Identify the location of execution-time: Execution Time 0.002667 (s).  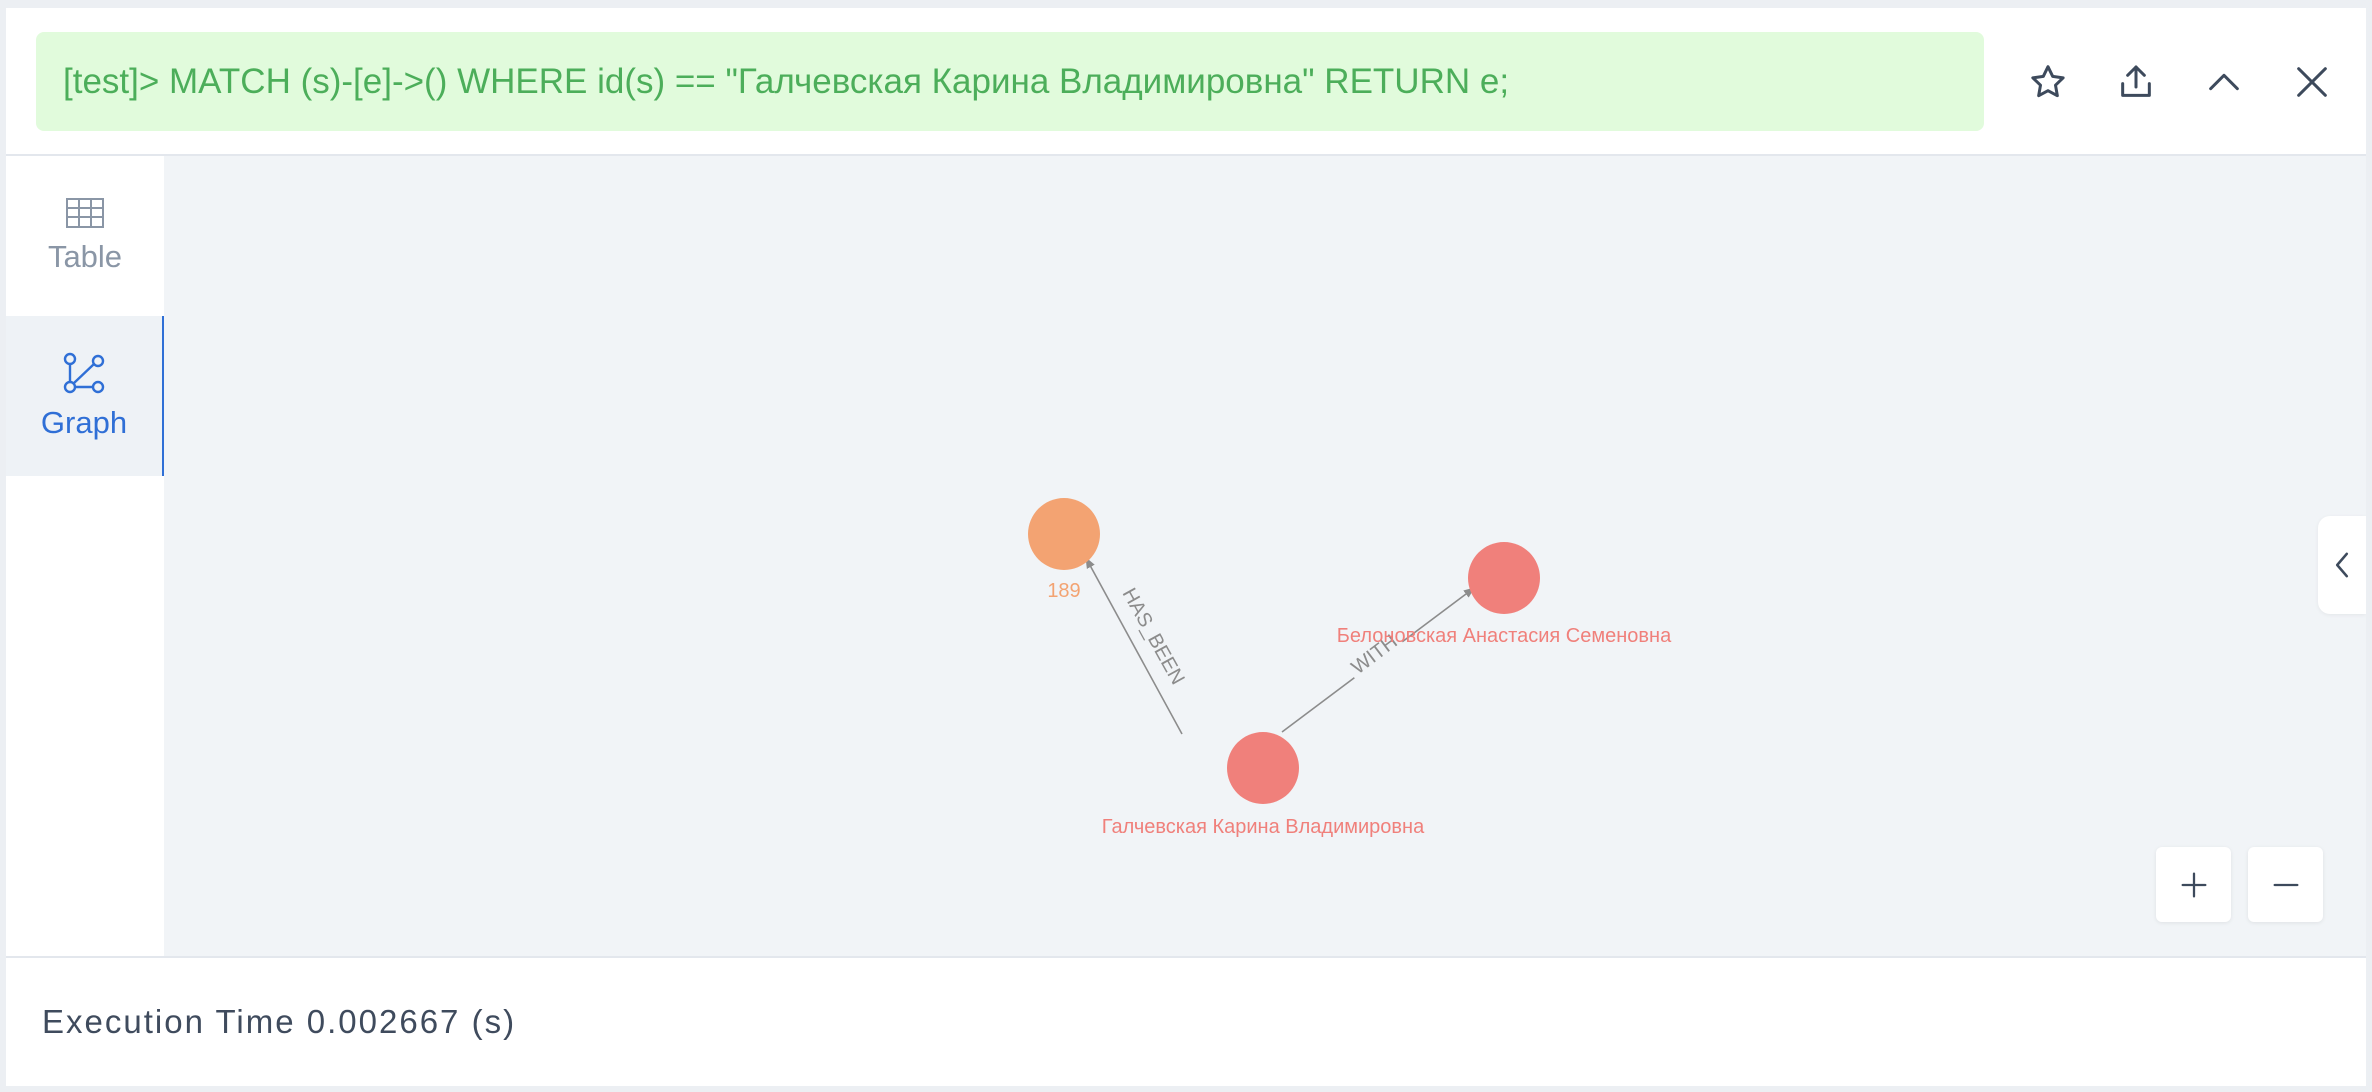
(279, 1021).